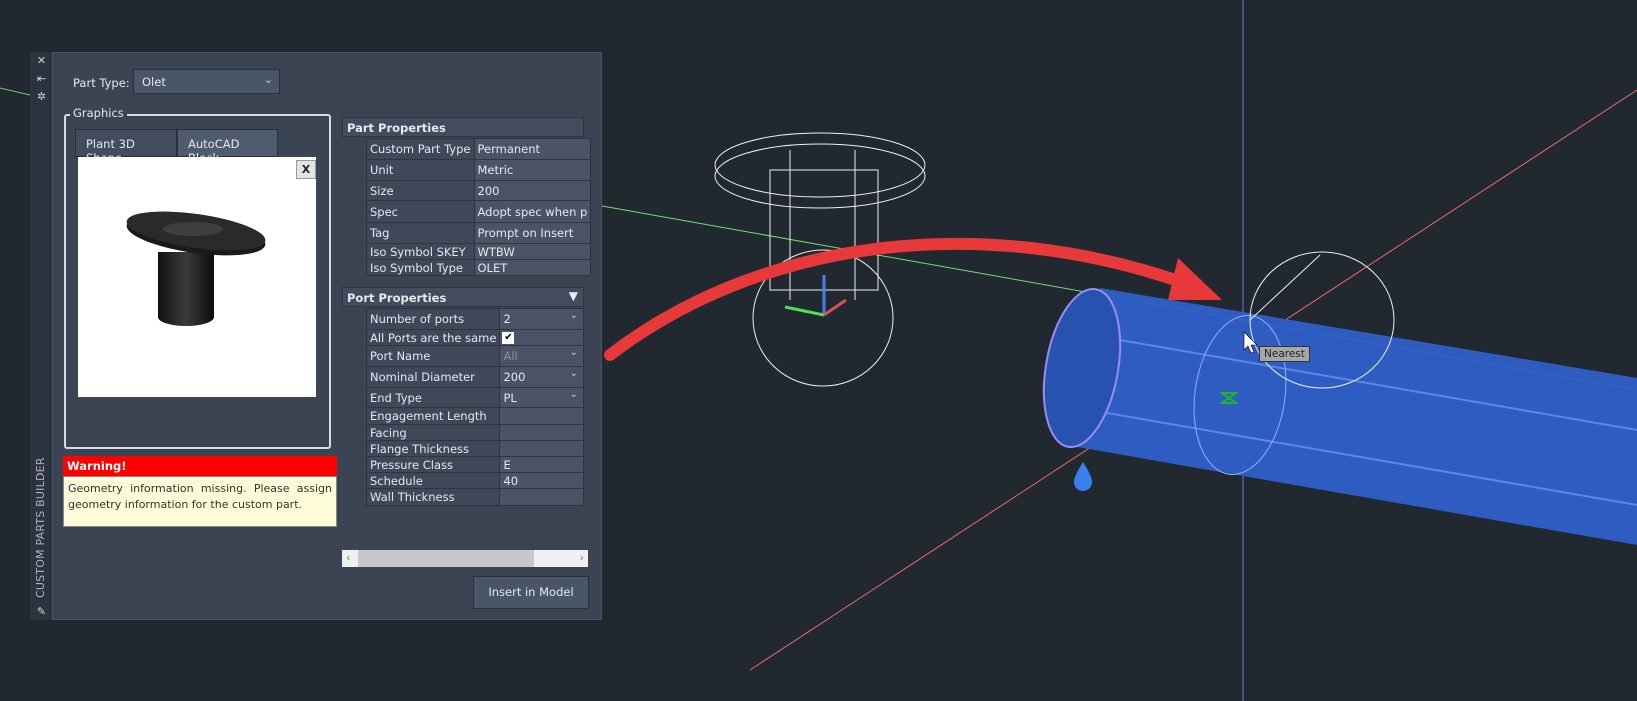 Image resolution: width=1637 pixels, height=701 pixels. What do you see at coordinates (815, 296) in the screenshot?
I see `ucs-icon` at bounding box center [815, 296].